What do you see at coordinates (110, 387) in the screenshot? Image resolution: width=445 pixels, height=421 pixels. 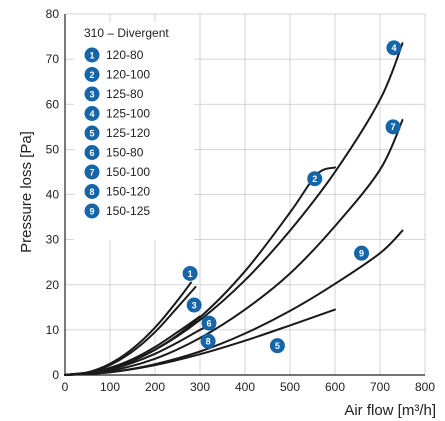 I see `x-tick-label: 100` at bounding box center [110, 387].